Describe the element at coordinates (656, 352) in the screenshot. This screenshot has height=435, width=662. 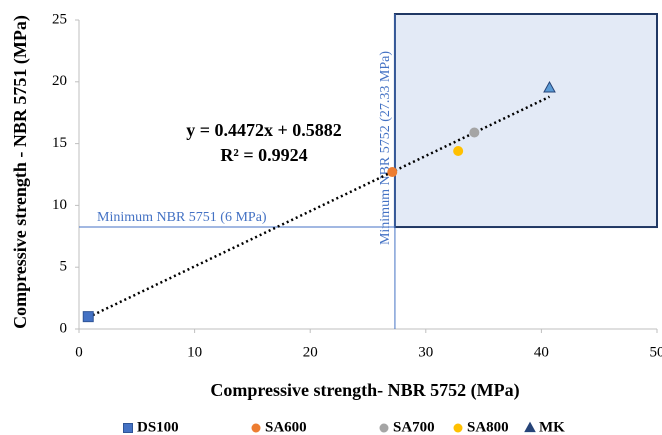
I see `x-tick-label: 50` at that location.